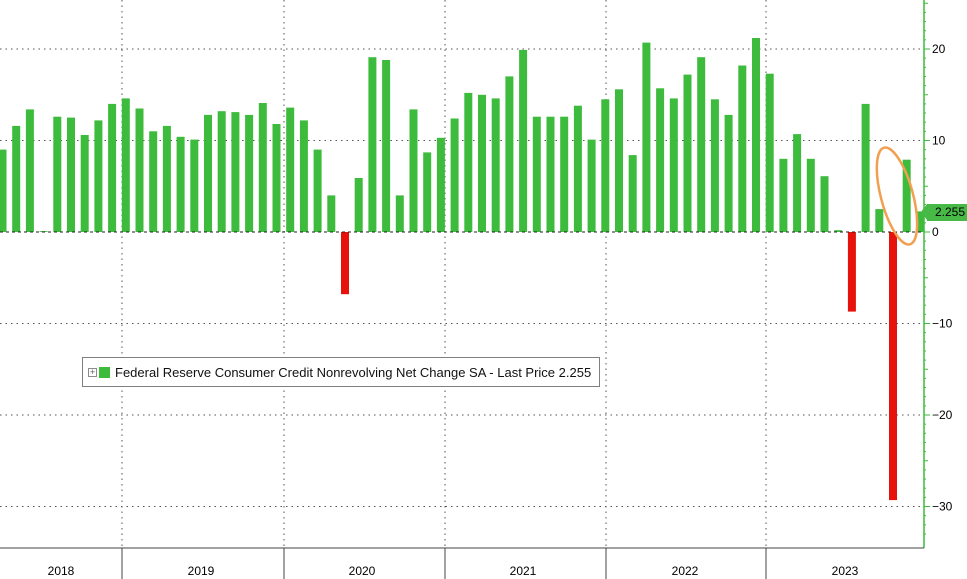  I want to click on x-tick-label: 2018, so click(61, 571).